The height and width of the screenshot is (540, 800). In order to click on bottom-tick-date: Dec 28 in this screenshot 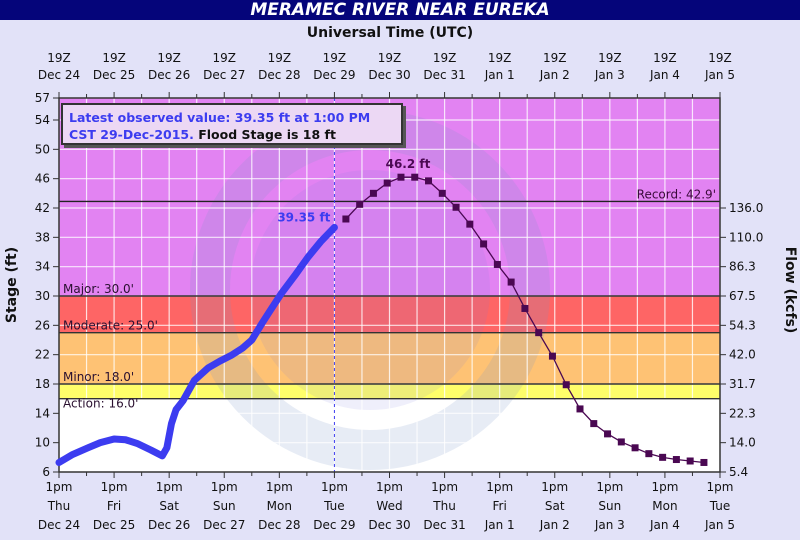, I will do `click(279, 525)`.